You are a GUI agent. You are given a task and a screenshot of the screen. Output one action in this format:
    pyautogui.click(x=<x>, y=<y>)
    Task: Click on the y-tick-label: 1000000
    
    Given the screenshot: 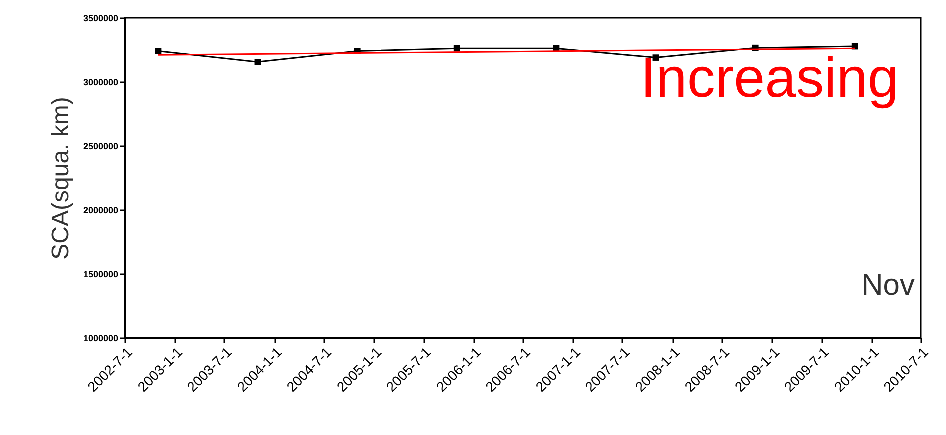 What is the action you would take?
    pyautogui.click(x=100, y=339)
    